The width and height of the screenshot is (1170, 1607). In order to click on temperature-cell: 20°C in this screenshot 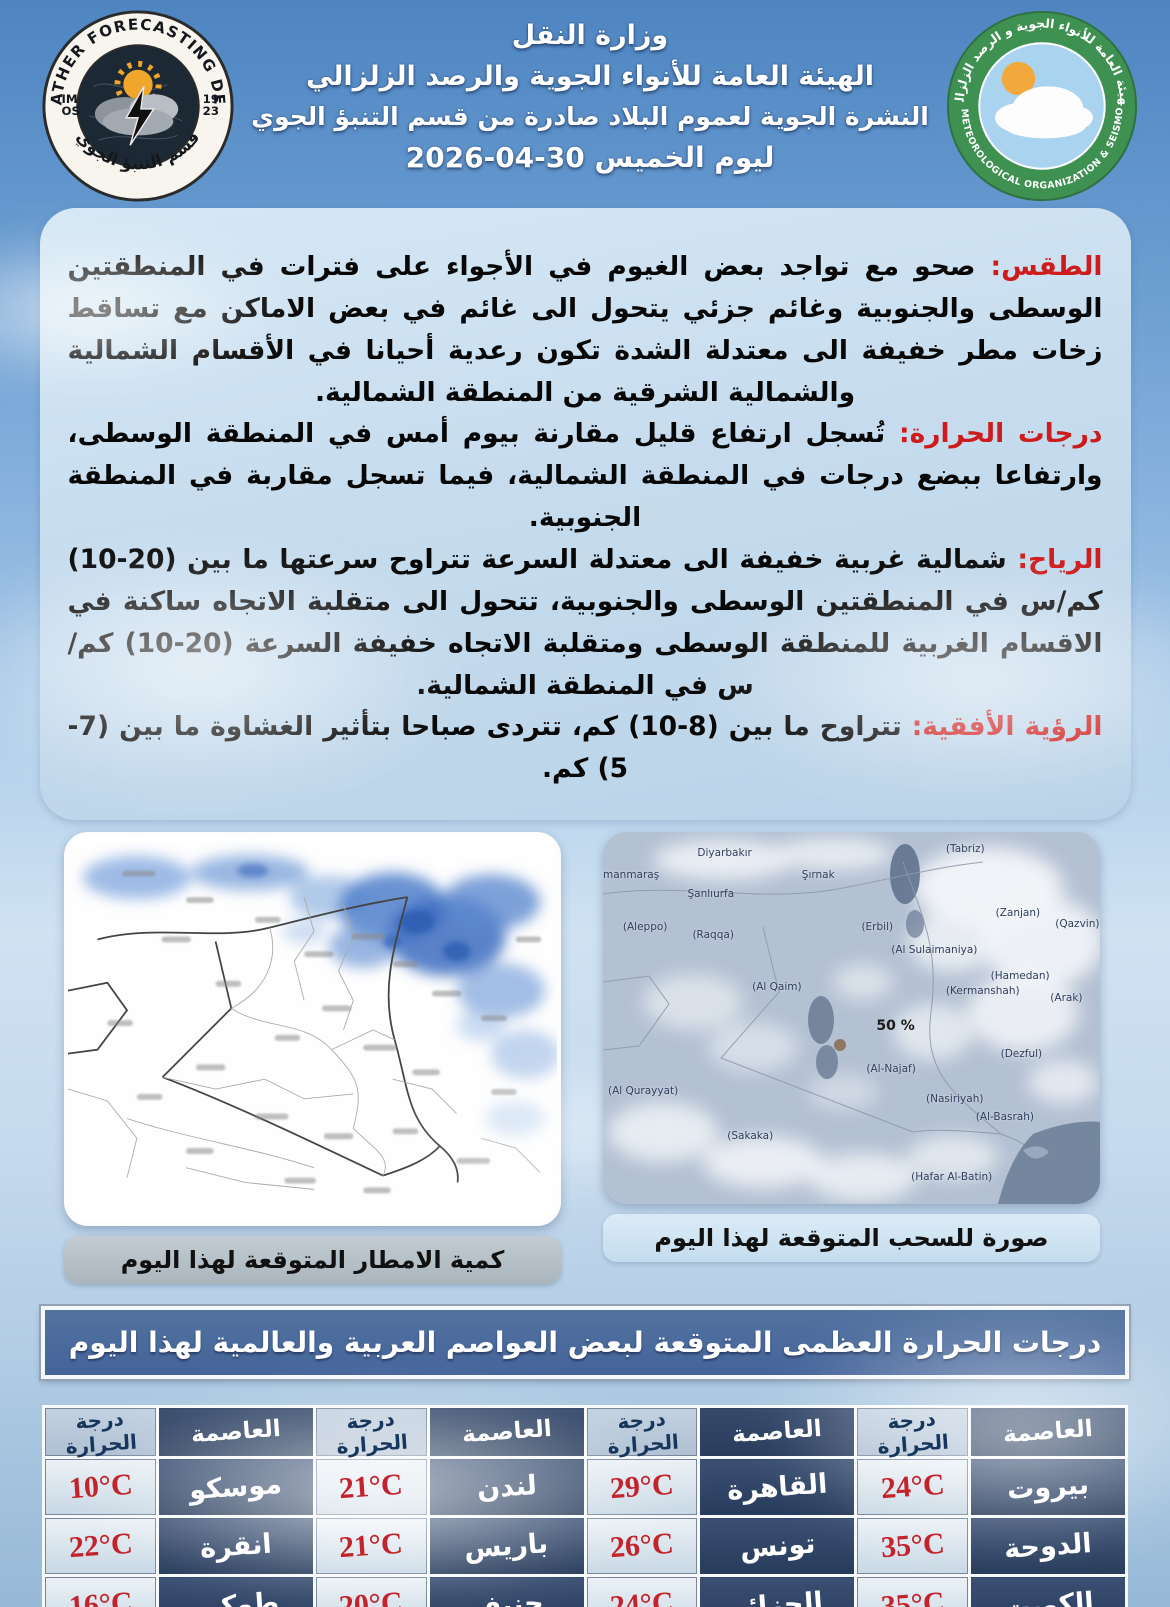, I will do `click(371, 1590)`.